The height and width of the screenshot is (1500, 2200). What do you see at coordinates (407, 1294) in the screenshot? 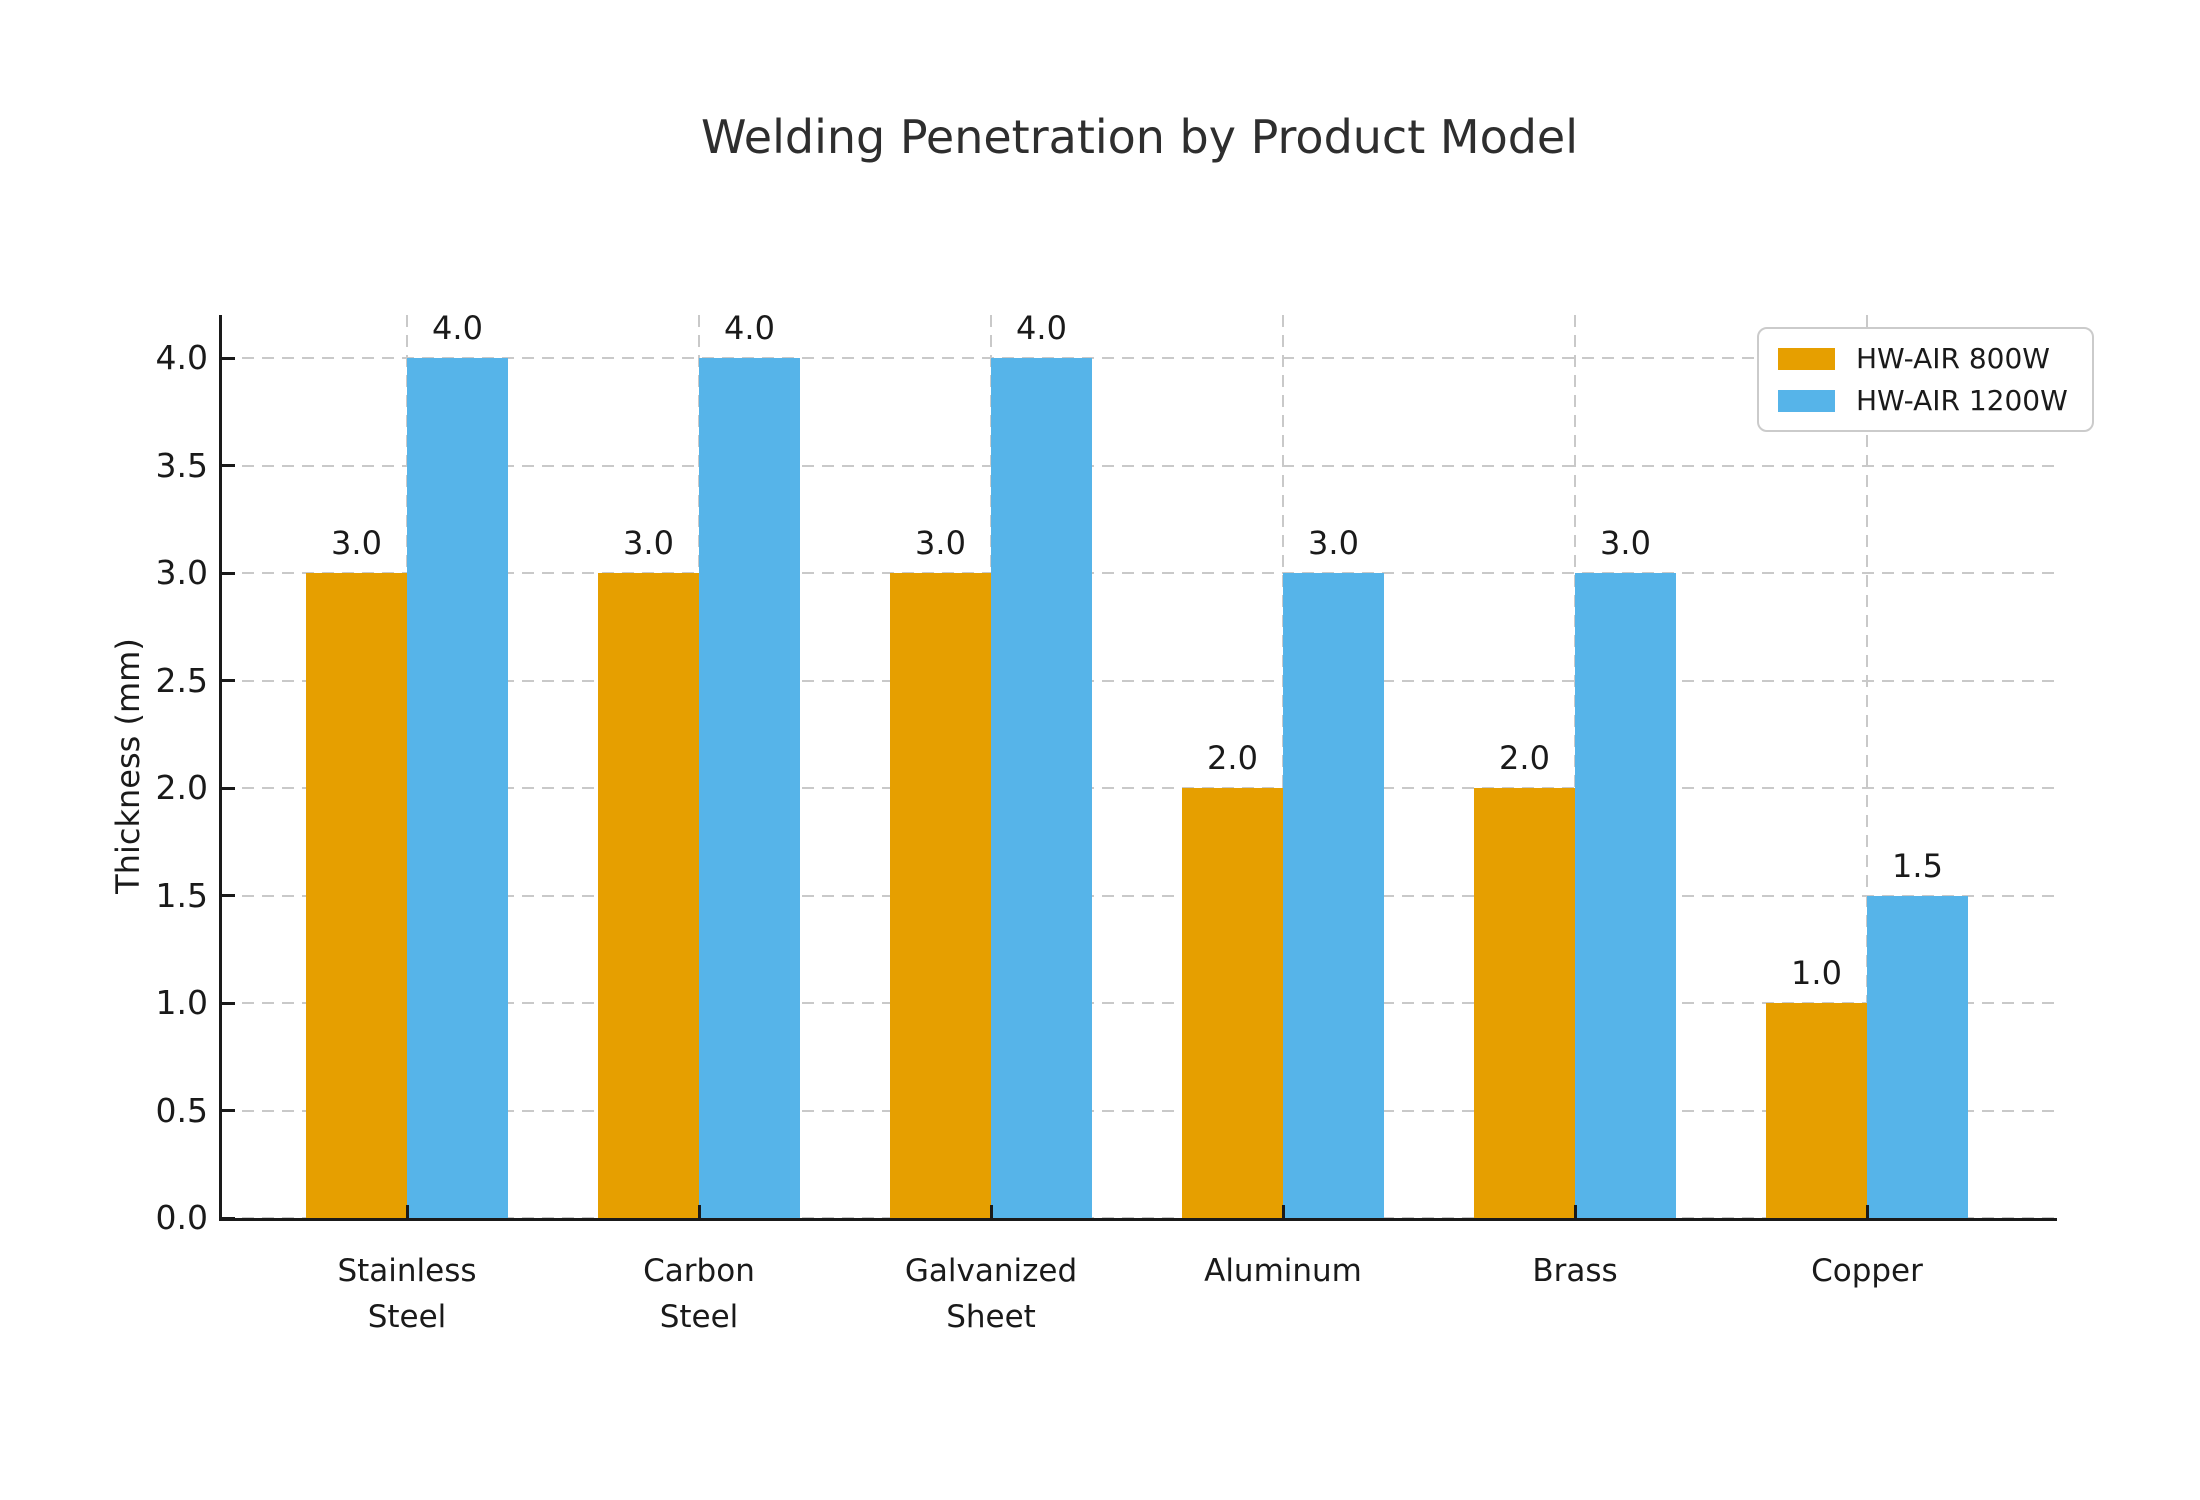
I see `x-tick-label: Stainless Steel` at bounding box center [407, 1294].